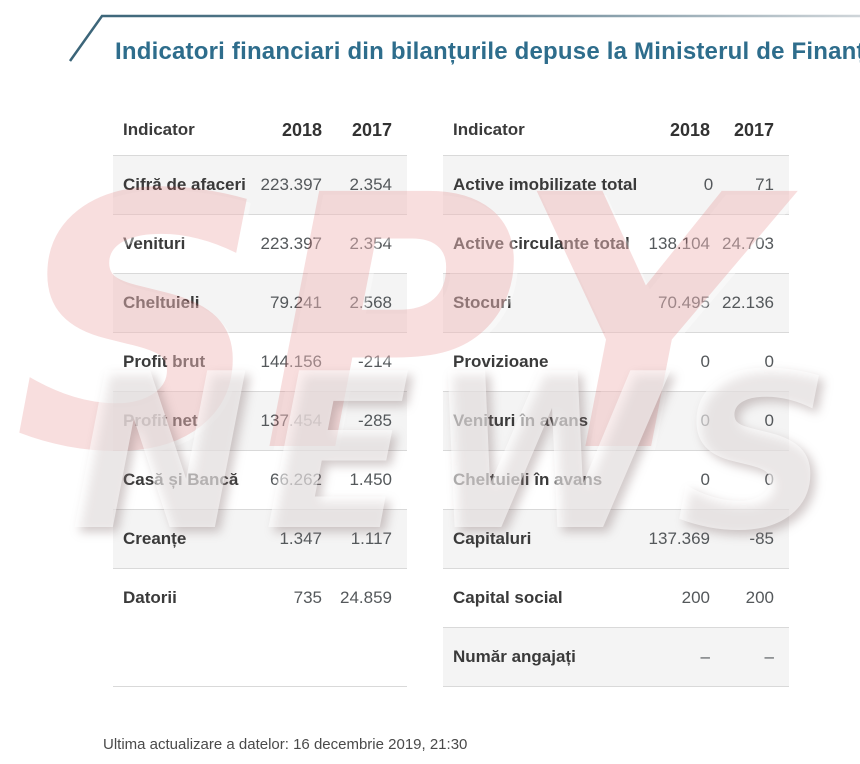 Image resolution: width=860 pixels, height=764 pixels. What do you see at coordinates (705, 656) in the screenshot?
I see `value-2018: –` at bounding box center [705, 656].